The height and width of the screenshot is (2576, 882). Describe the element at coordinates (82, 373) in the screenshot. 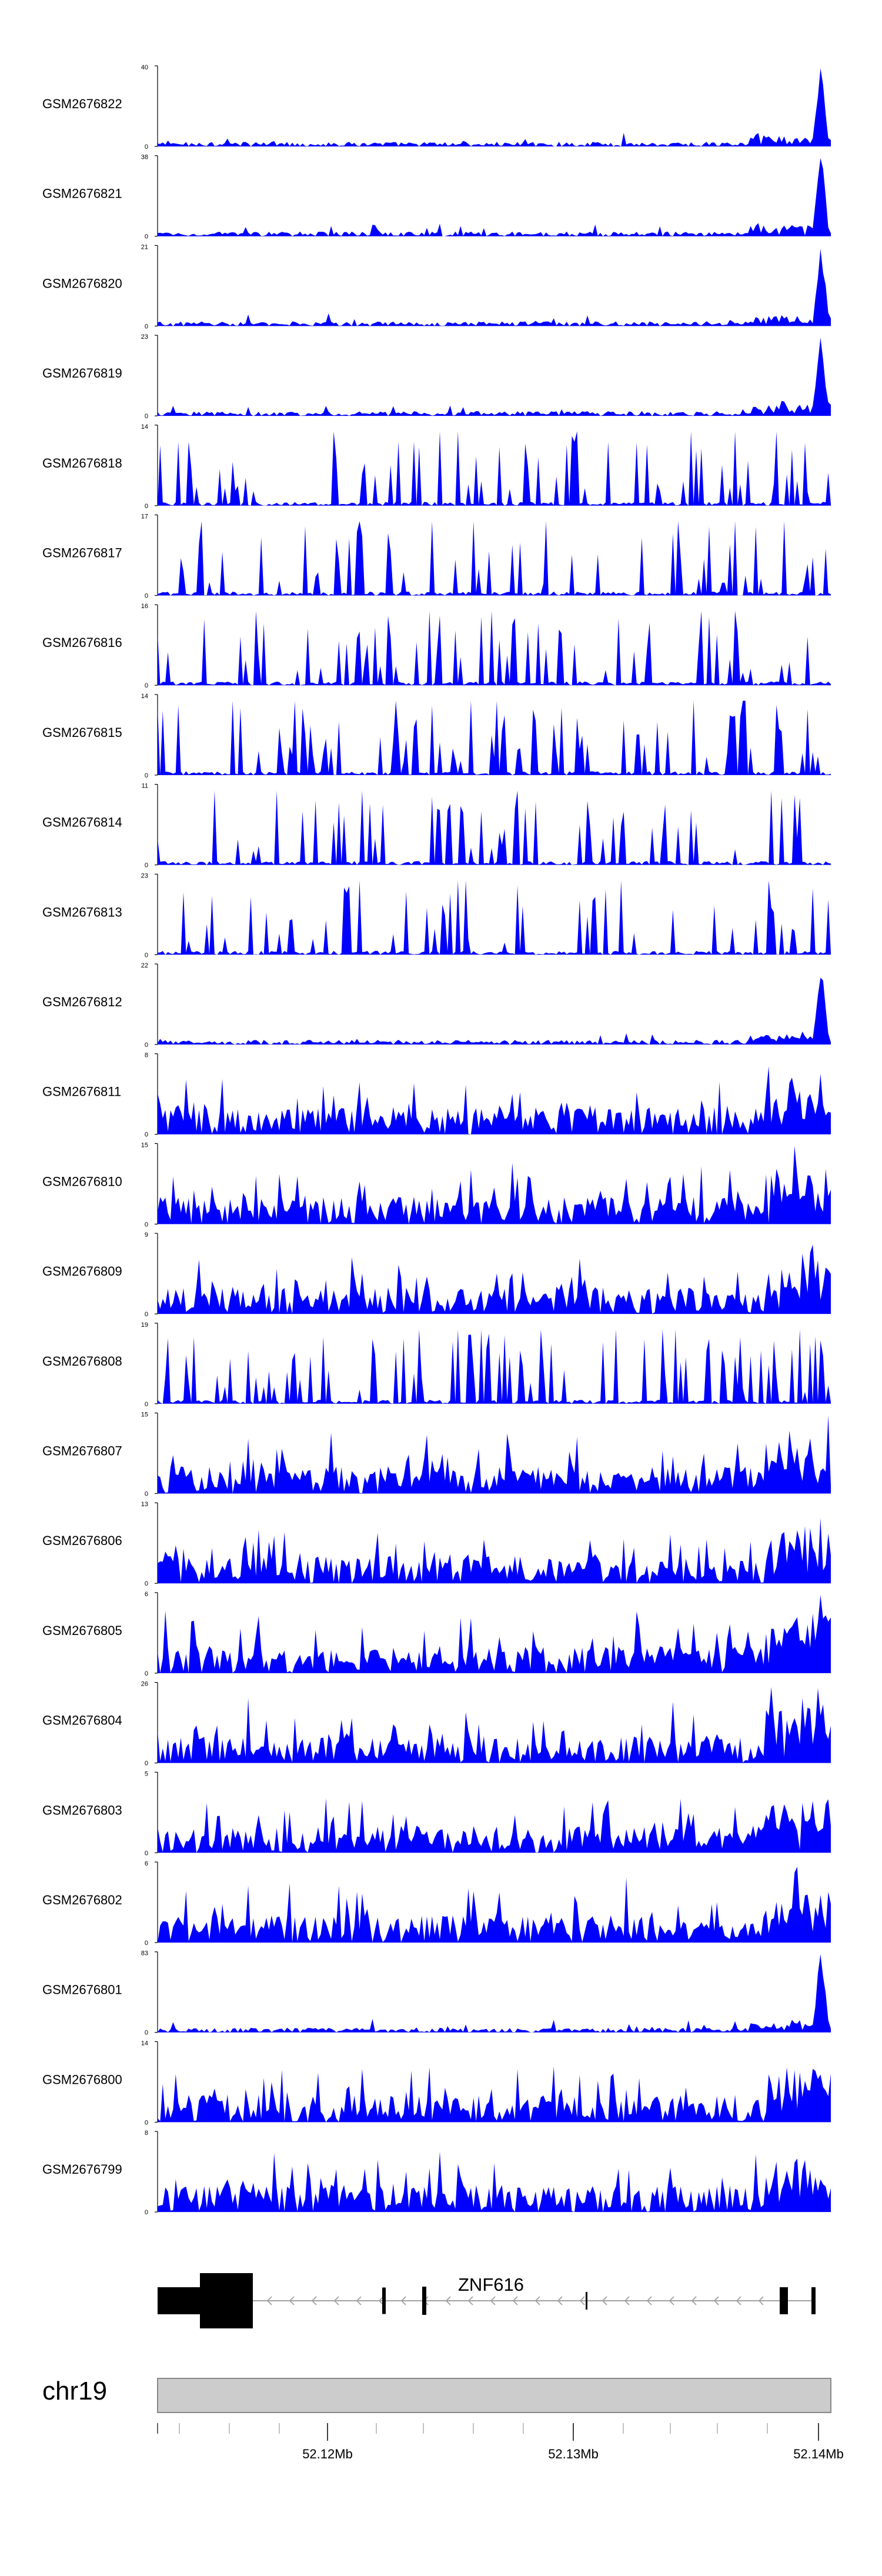

I see `track-label: GSM2676819` at that location.